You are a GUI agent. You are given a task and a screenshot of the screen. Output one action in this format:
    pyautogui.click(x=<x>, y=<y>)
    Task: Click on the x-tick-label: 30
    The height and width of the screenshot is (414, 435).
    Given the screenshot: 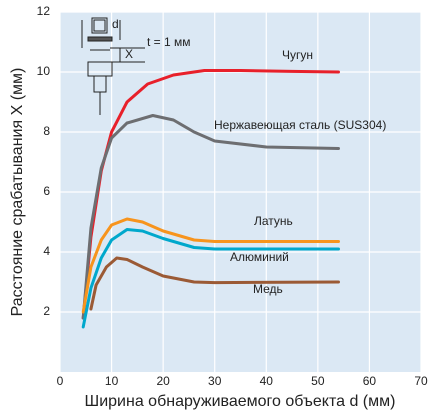 What is the action you would take?
    pyautogui.click(x=215, y=381)
    